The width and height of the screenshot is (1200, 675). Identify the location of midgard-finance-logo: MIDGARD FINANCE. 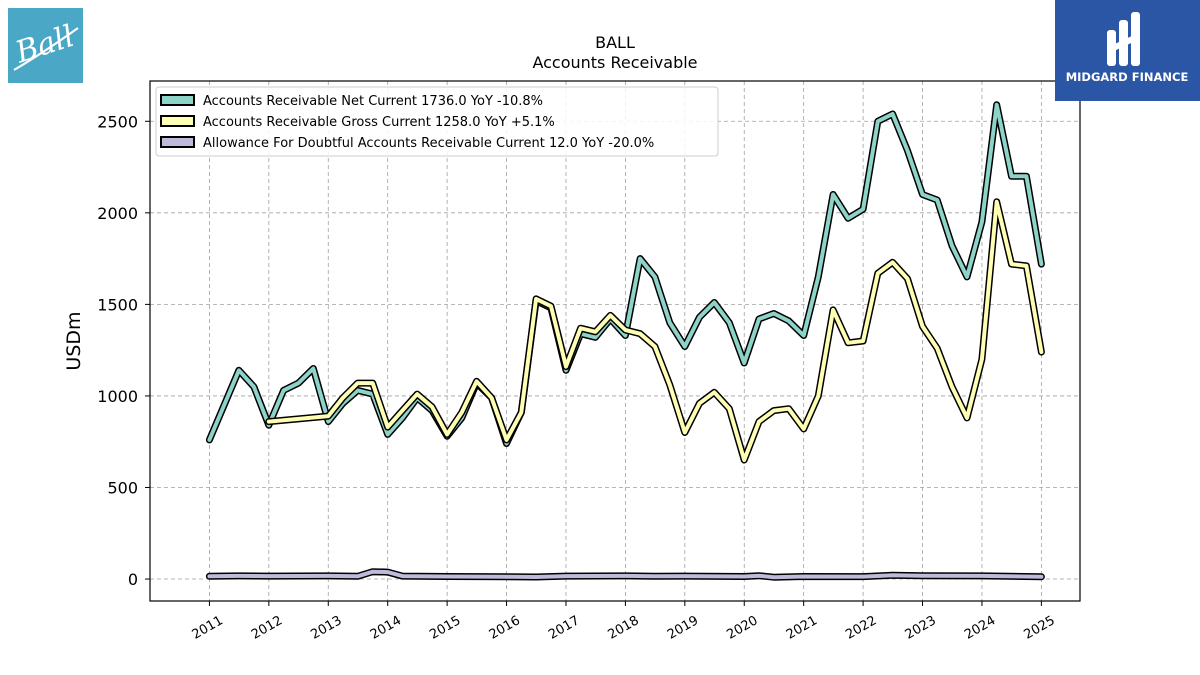
(1127, 50).